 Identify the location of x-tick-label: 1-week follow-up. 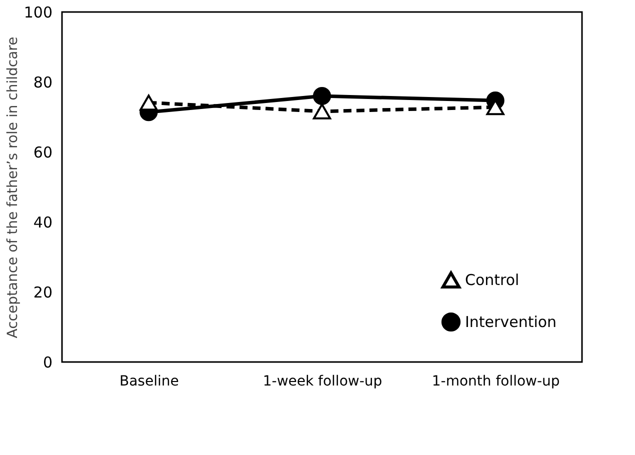
(322, 382).